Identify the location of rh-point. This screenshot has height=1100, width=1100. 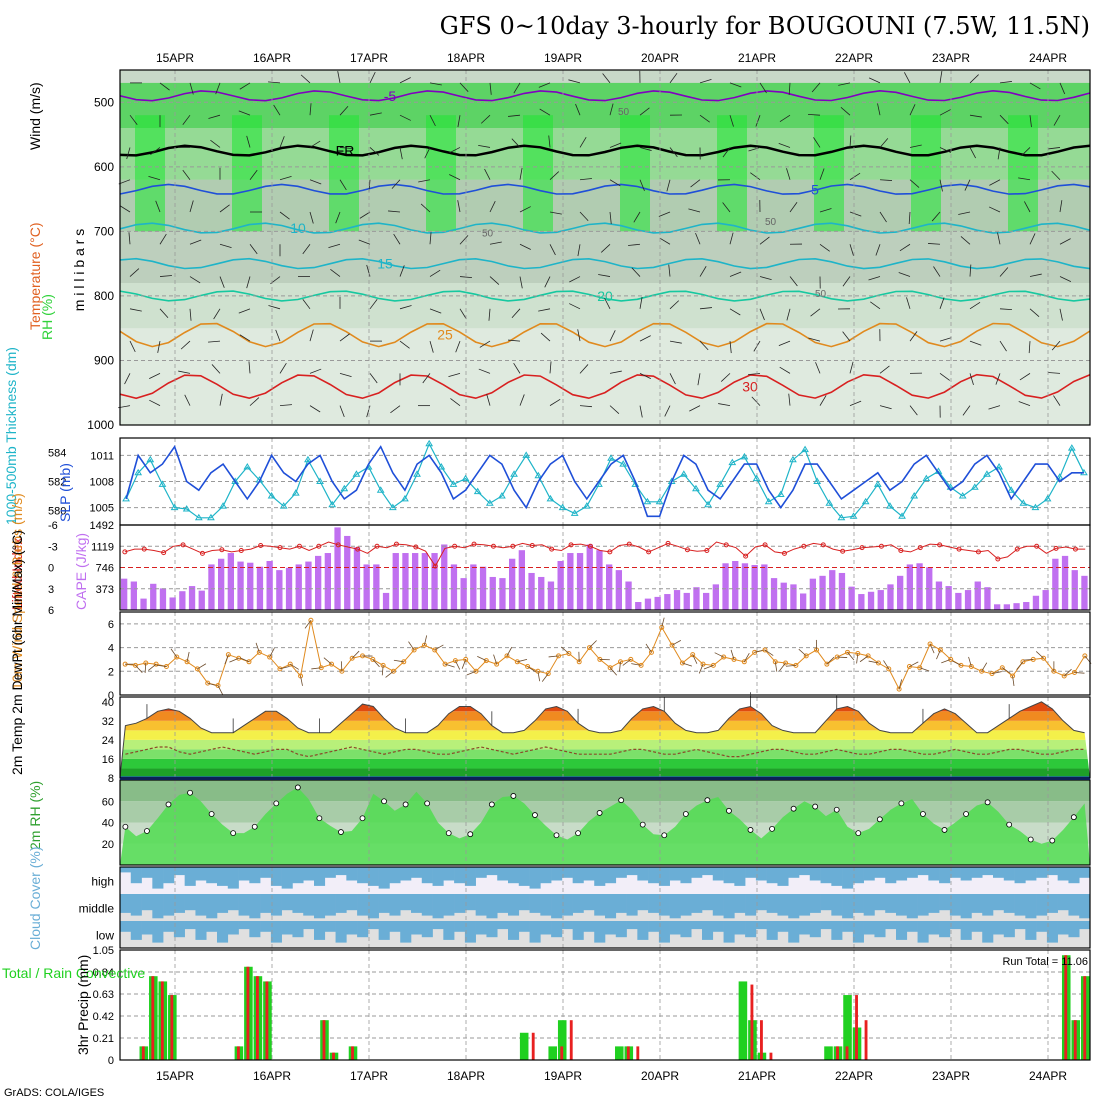
(254, 826).